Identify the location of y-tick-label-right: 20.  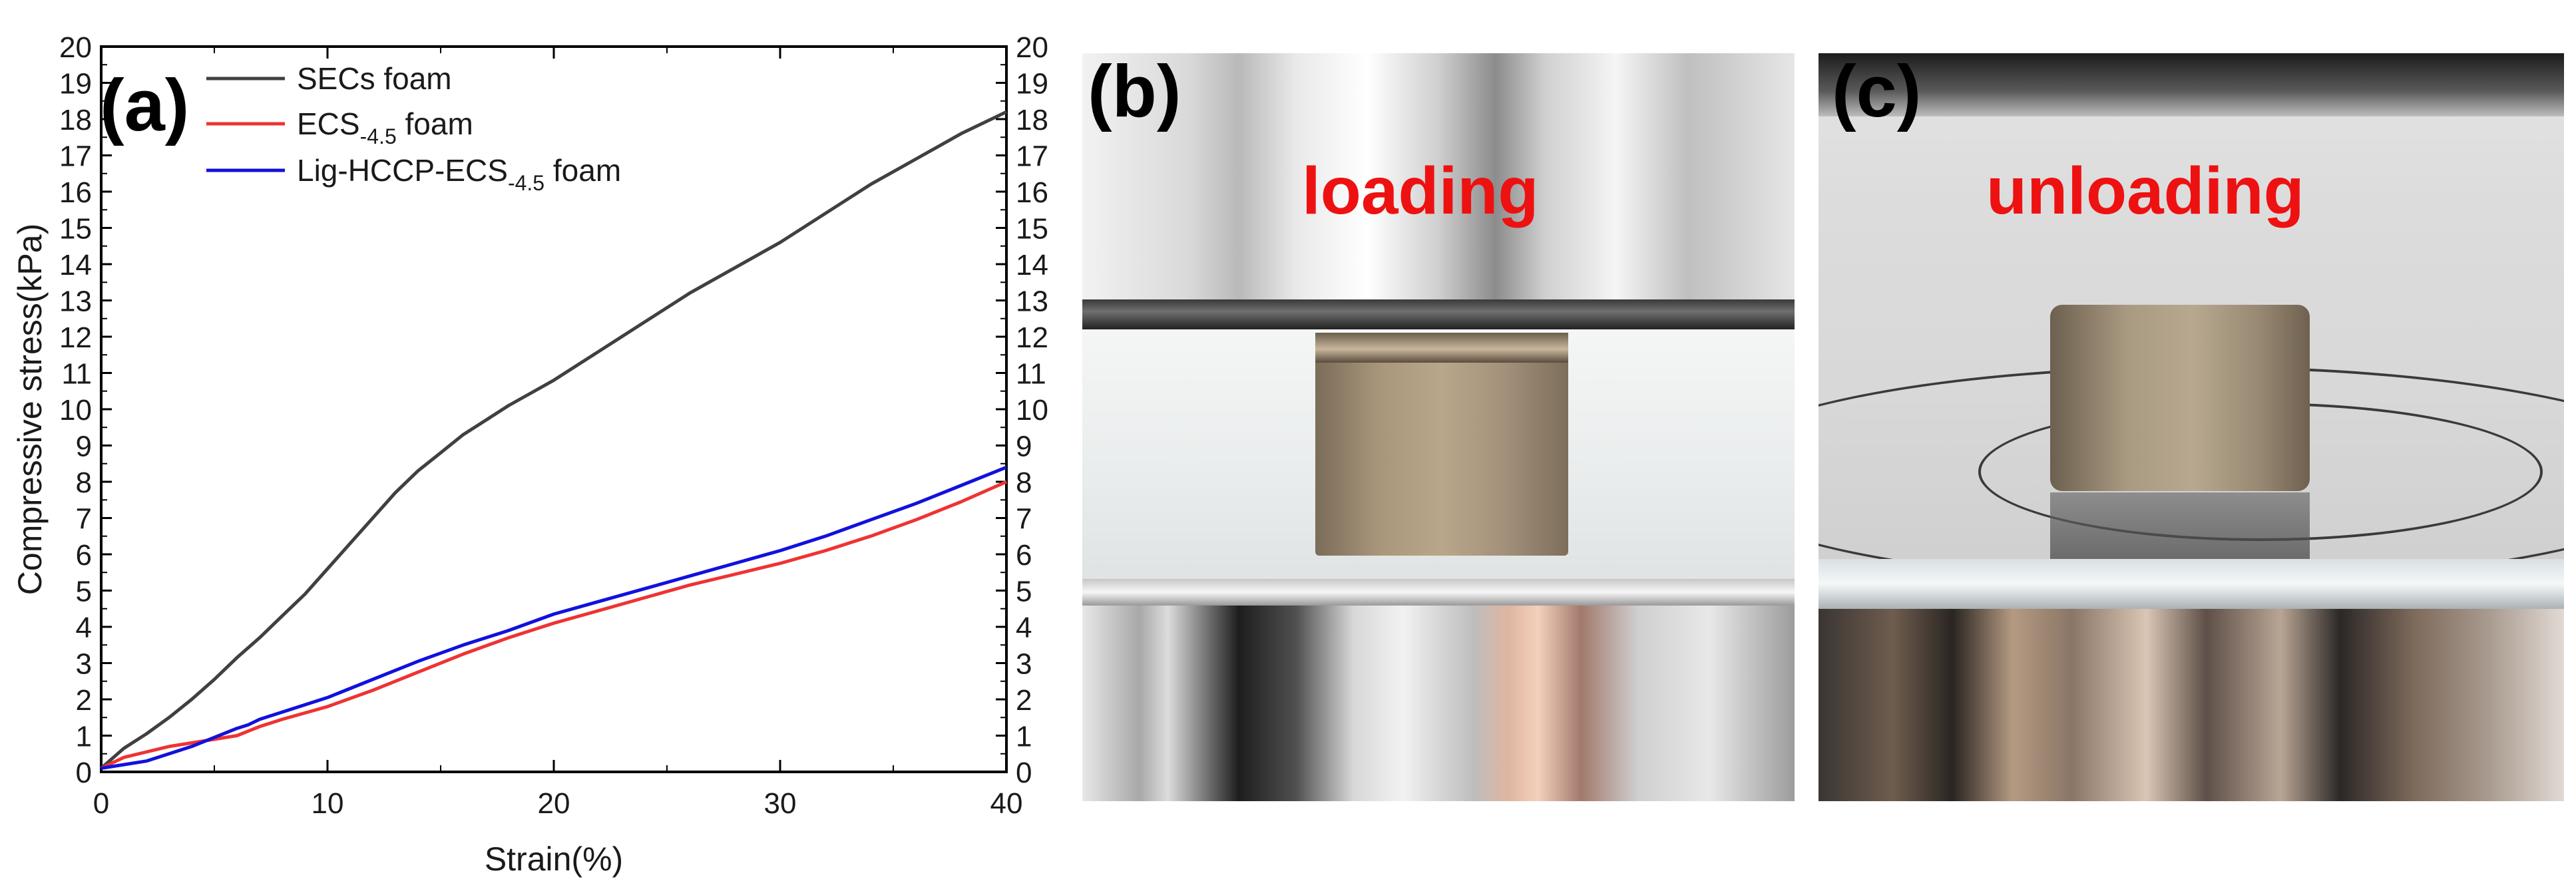
(1032, 48).